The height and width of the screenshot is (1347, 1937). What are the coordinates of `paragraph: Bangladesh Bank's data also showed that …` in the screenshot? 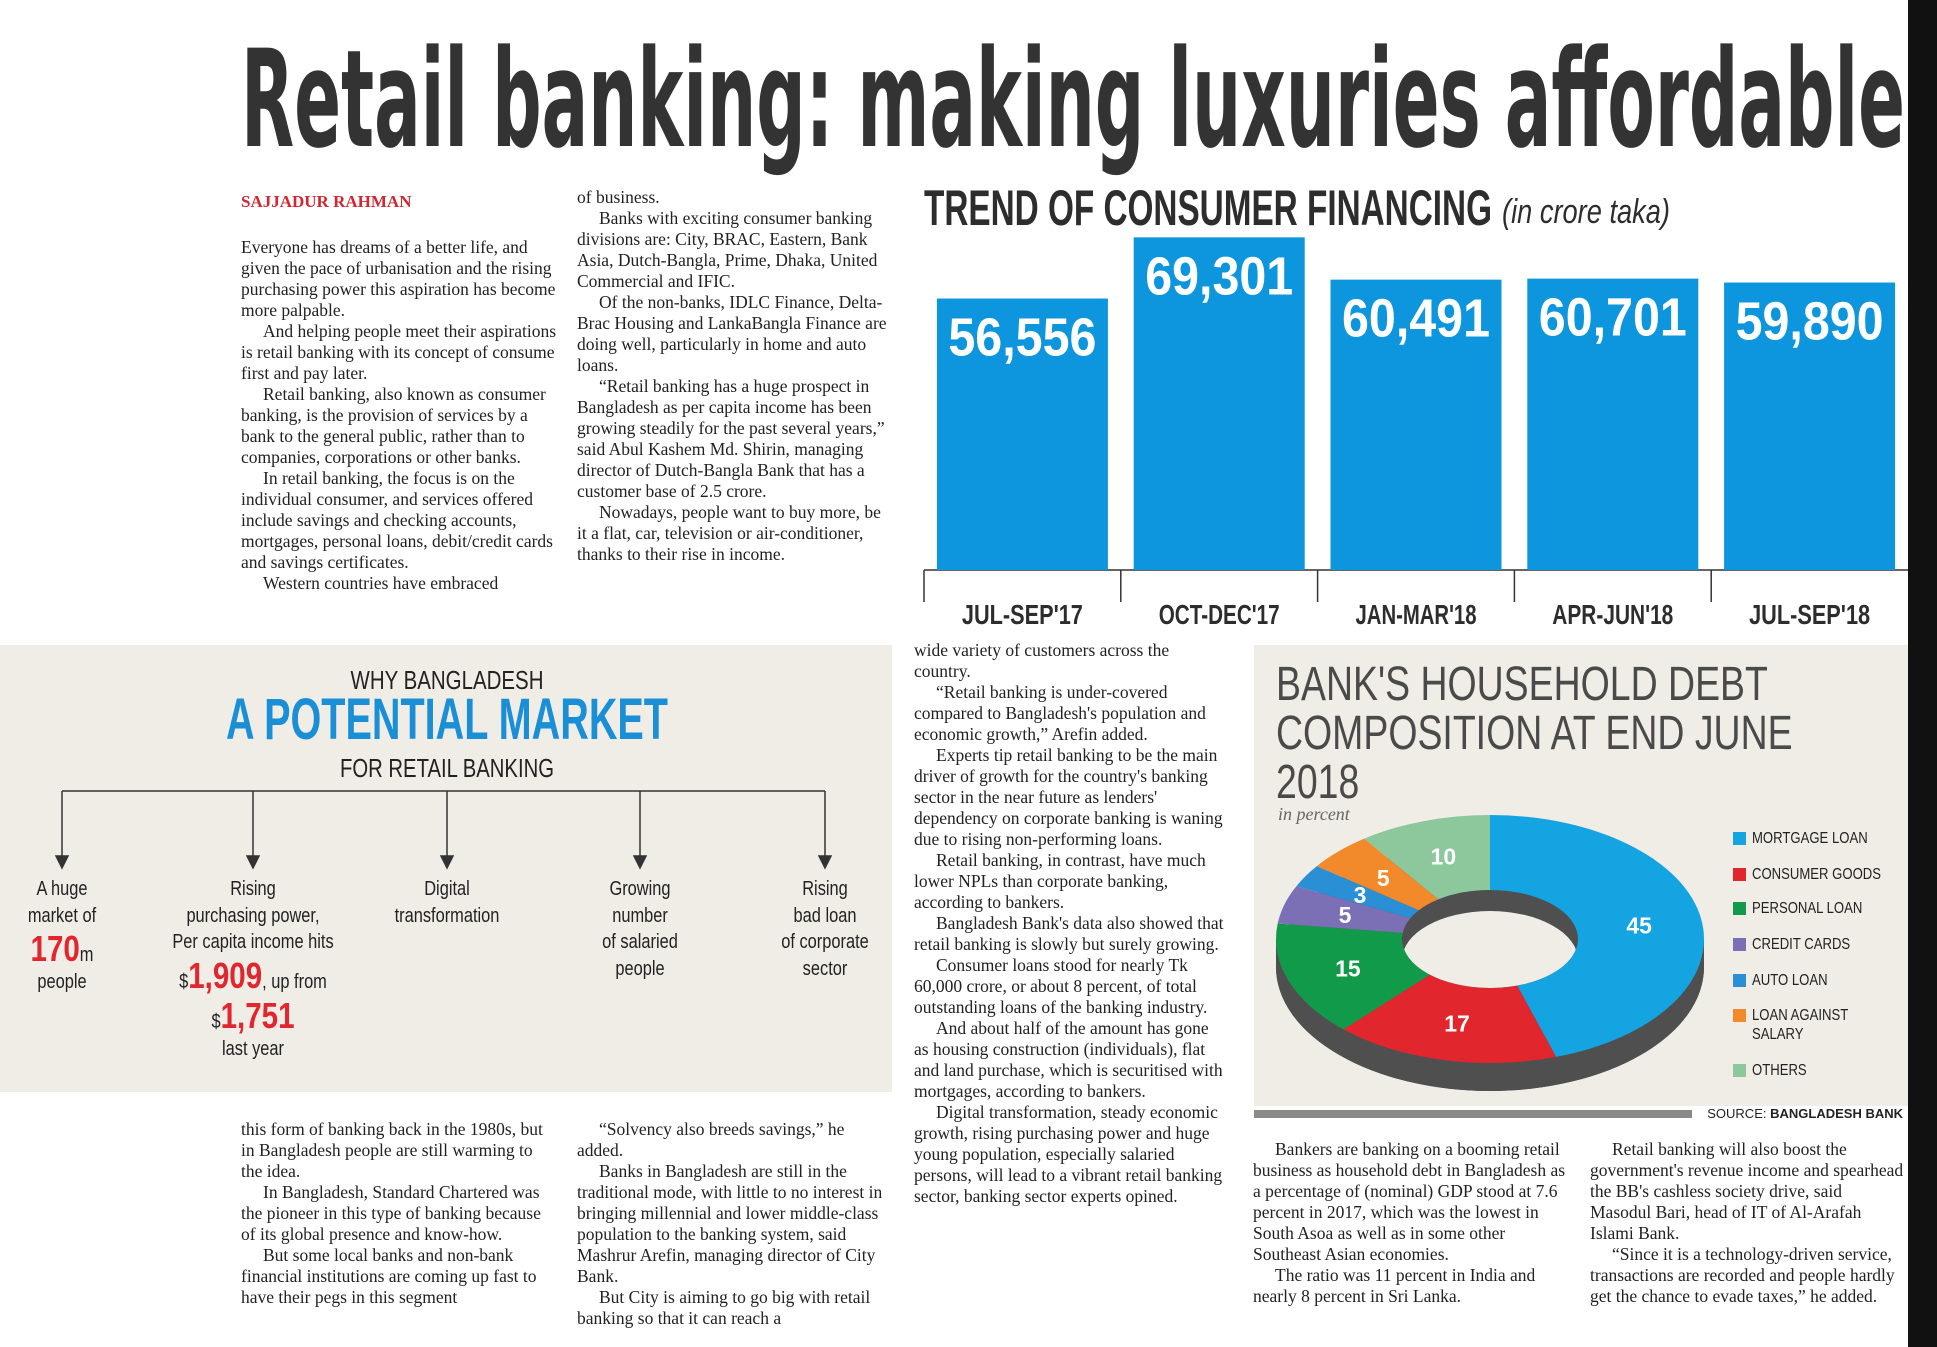 It's located at (1069, 933).